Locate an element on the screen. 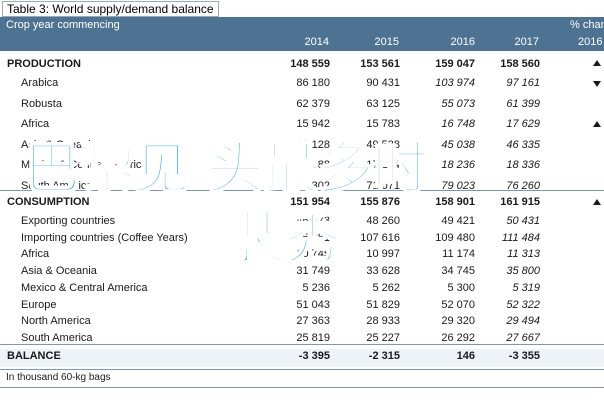 The height and width of the screenshot is (406, 604). cell: 49 538 is located at coordinates (383, 144).